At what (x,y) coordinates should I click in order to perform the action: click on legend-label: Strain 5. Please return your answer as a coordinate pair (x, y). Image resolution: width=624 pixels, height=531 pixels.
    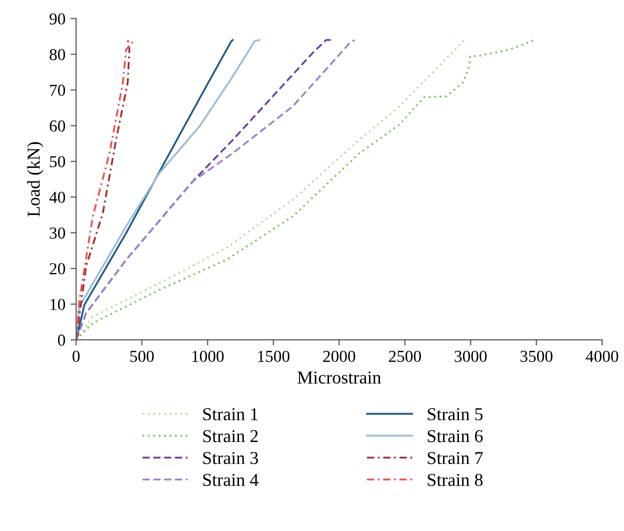
    Looking at the image, I should click on (455, 414).